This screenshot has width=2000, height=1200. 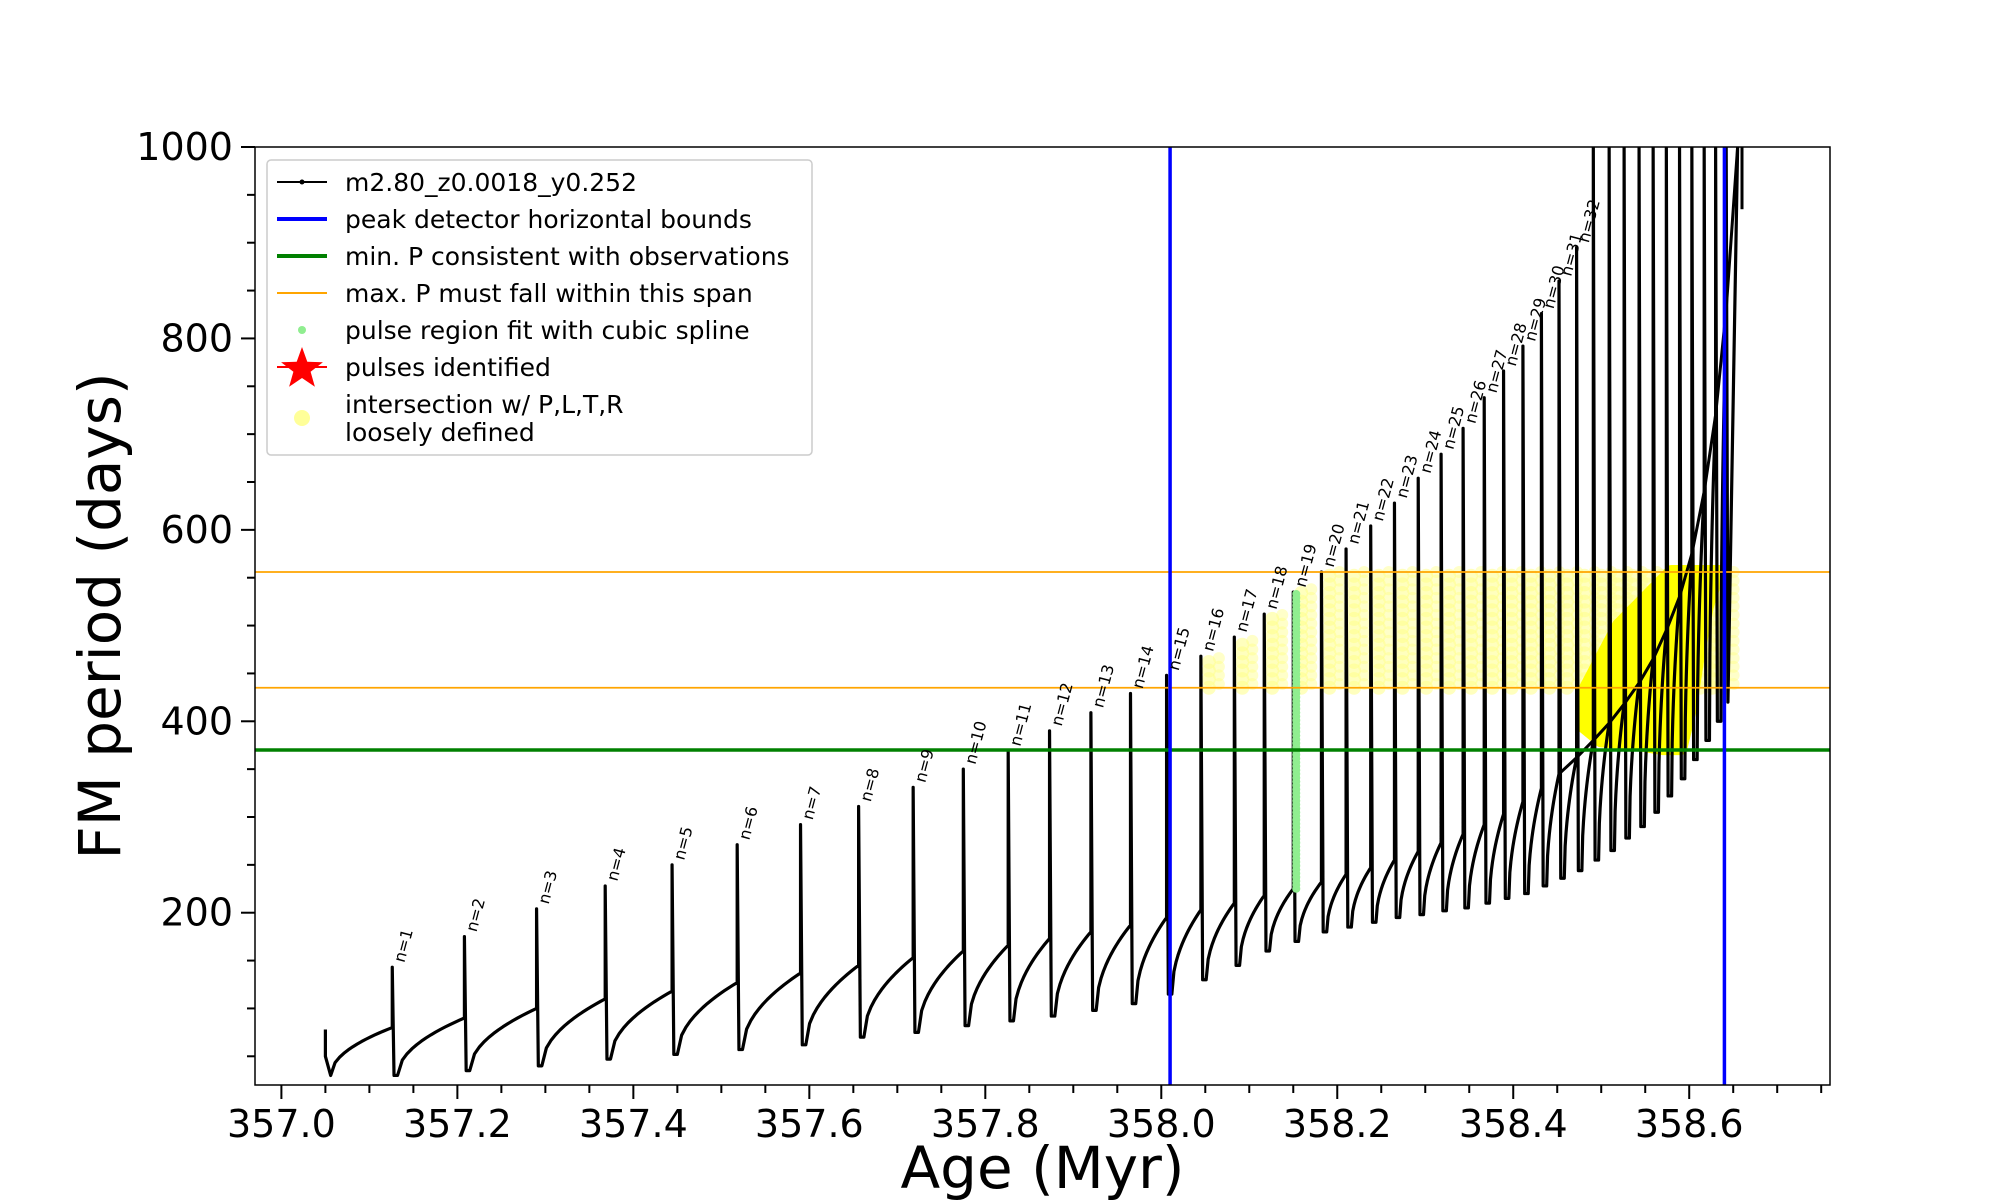 What do you see at coordinates (484, 404) in the screenshot?
I see `legend-label: intersection w/ P,L,T,R` at bounding box center [484, 404].